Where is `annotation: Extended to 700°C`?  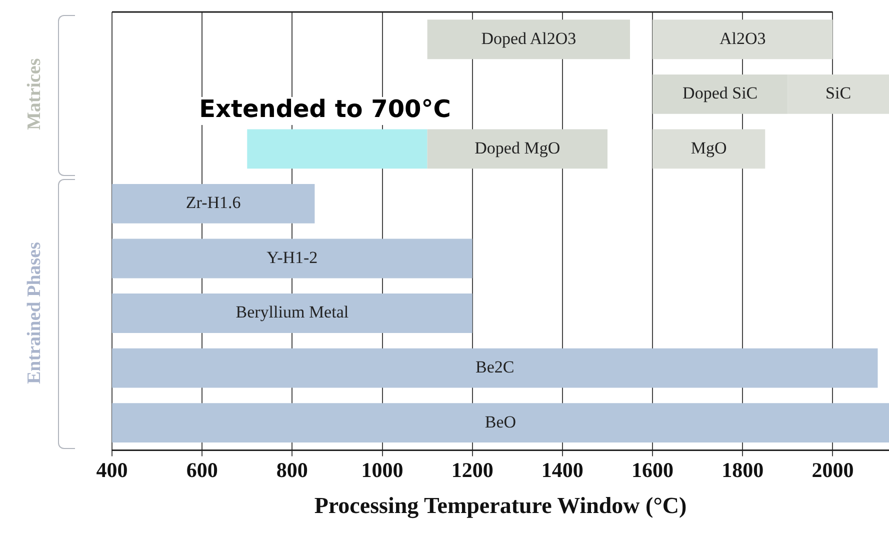 annotation: Extended to 700°C is located at coordinates (325, 109).